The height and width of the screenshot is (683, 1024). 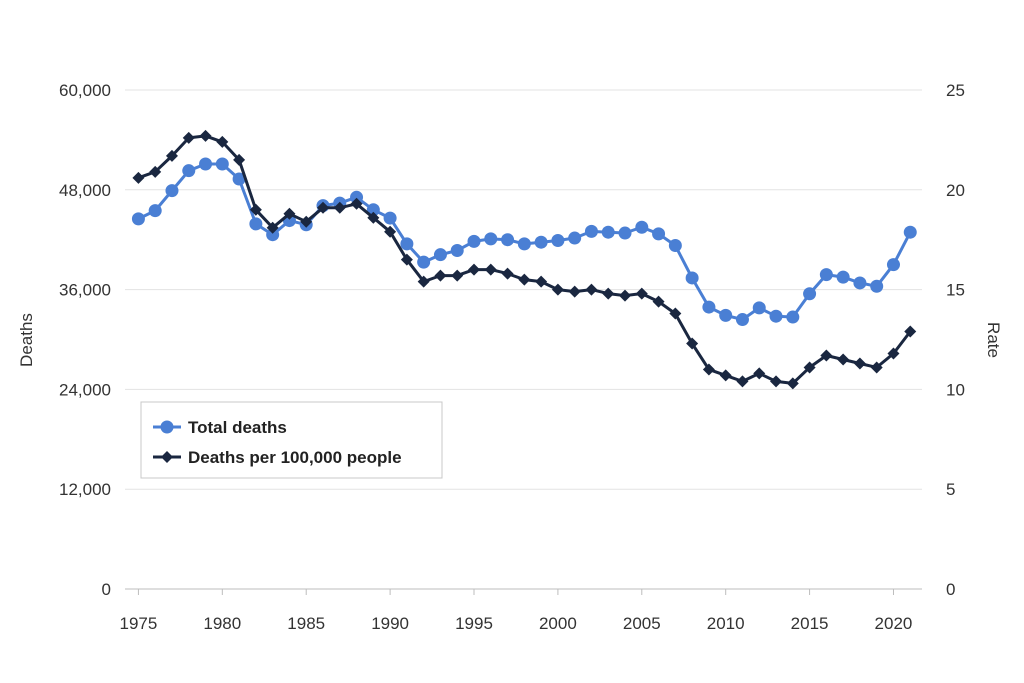 I want to click on left-axis-title: Deaths, so click(x=26, y=340).